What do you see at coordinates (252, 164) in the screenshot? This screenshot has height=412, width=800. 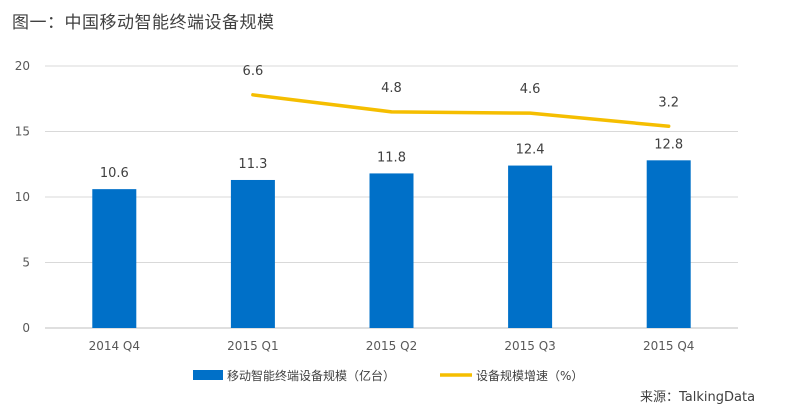 I see `bar-data-label: 11.3` at bounding box center [252, 164].